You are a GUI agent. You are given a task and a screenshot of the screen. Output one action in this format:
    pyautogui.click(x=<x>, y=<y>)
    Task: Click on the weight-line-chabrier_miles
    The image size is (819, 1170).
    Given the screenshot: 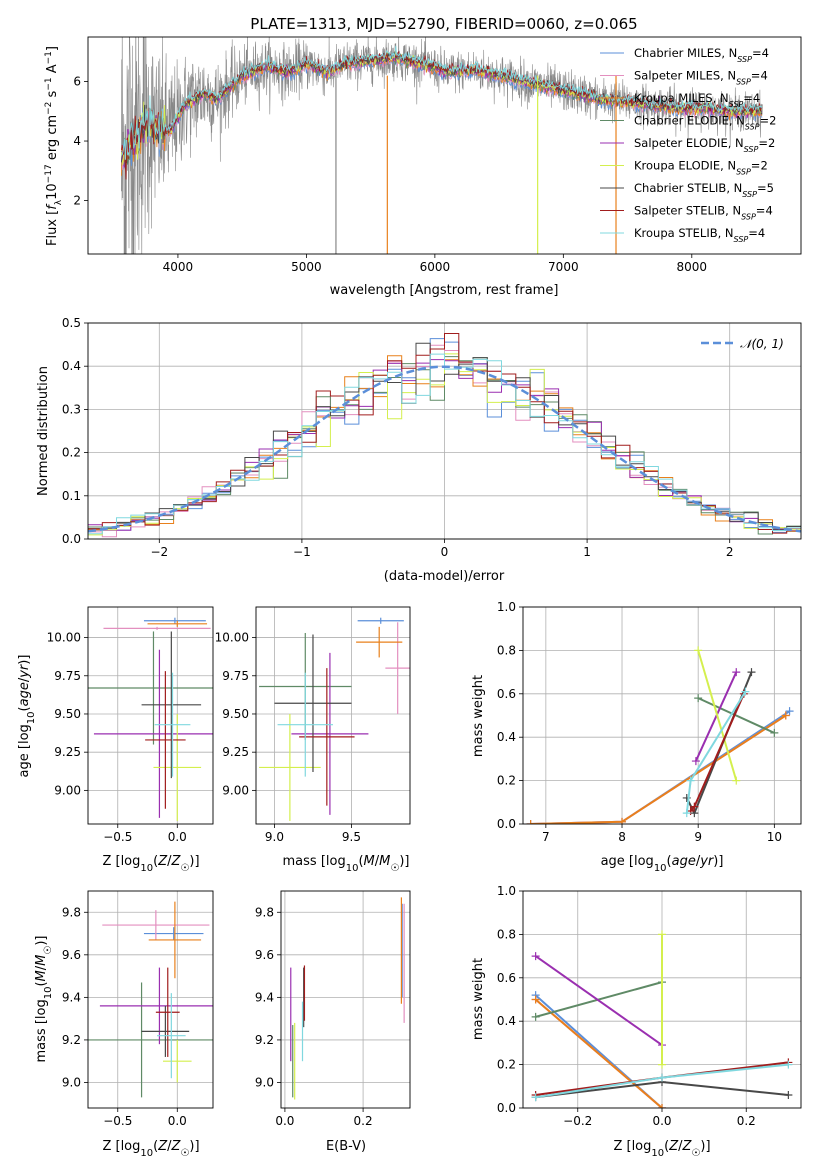 What is the action you would take?
    pyautogui.click(x=660, y=767)
    